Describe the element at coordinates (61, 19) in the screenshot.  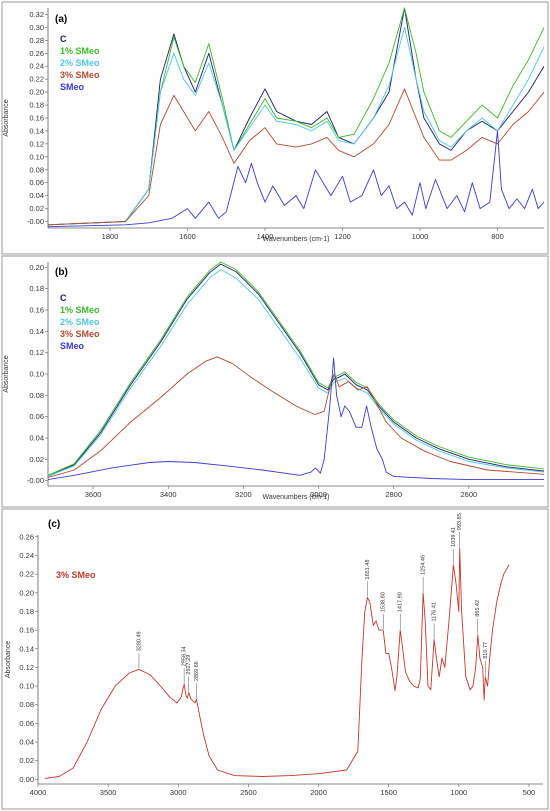
I see `panel-label: (a)` at that location.